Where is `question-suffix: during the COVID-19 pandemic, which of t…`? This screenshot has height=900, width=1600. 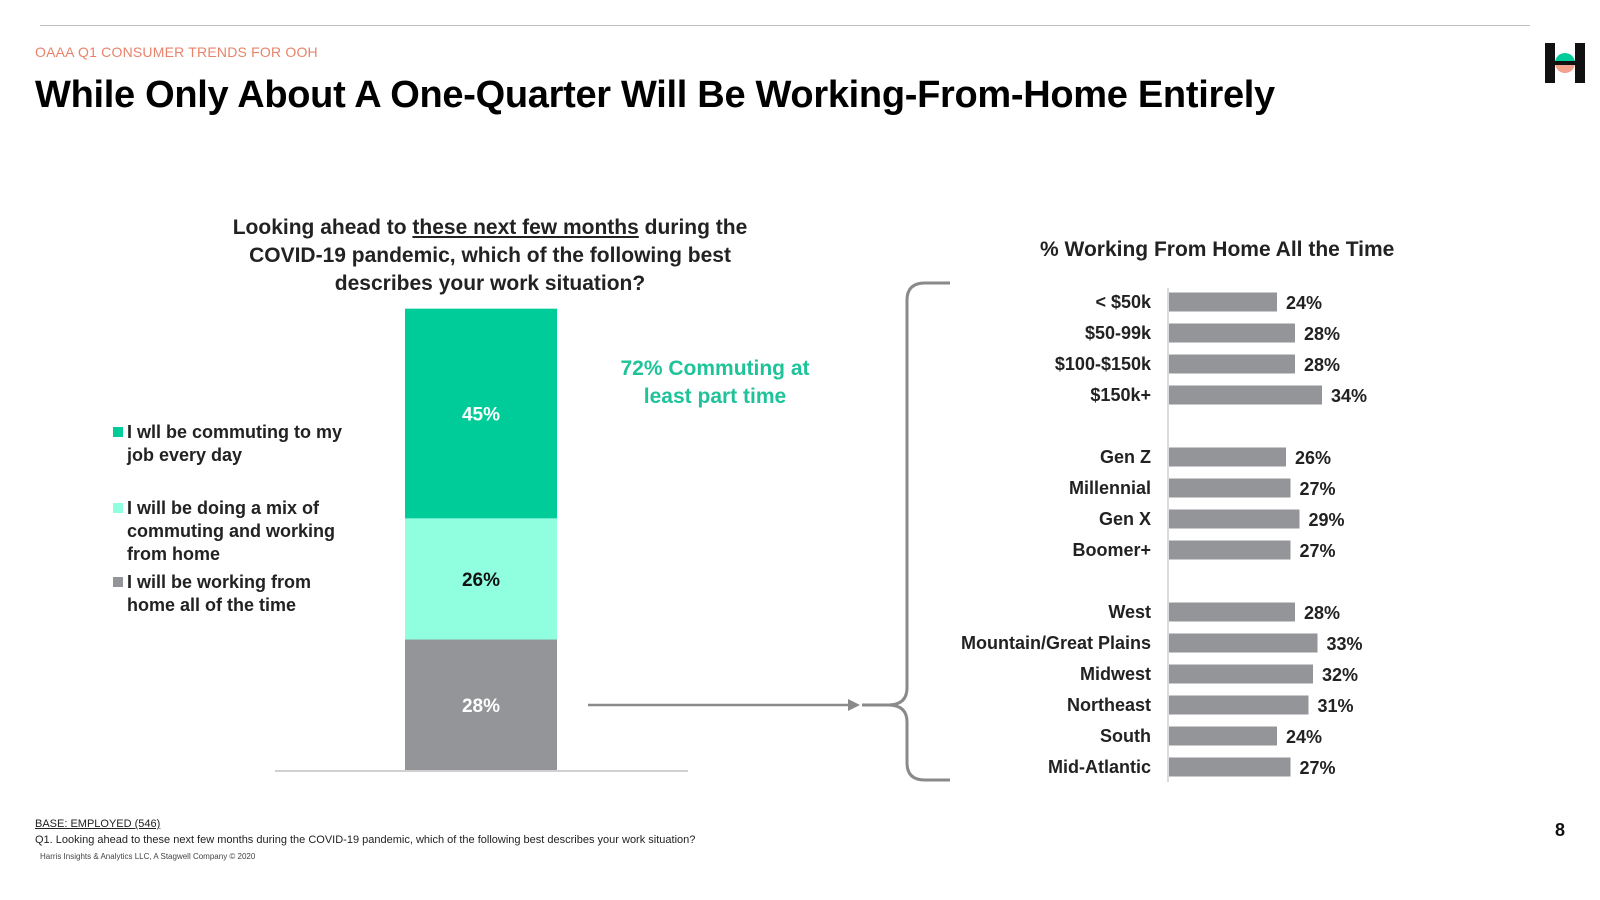 question-suffix: during the COVID-19 pandemic, which of t… is located at coordinates (498, 255).